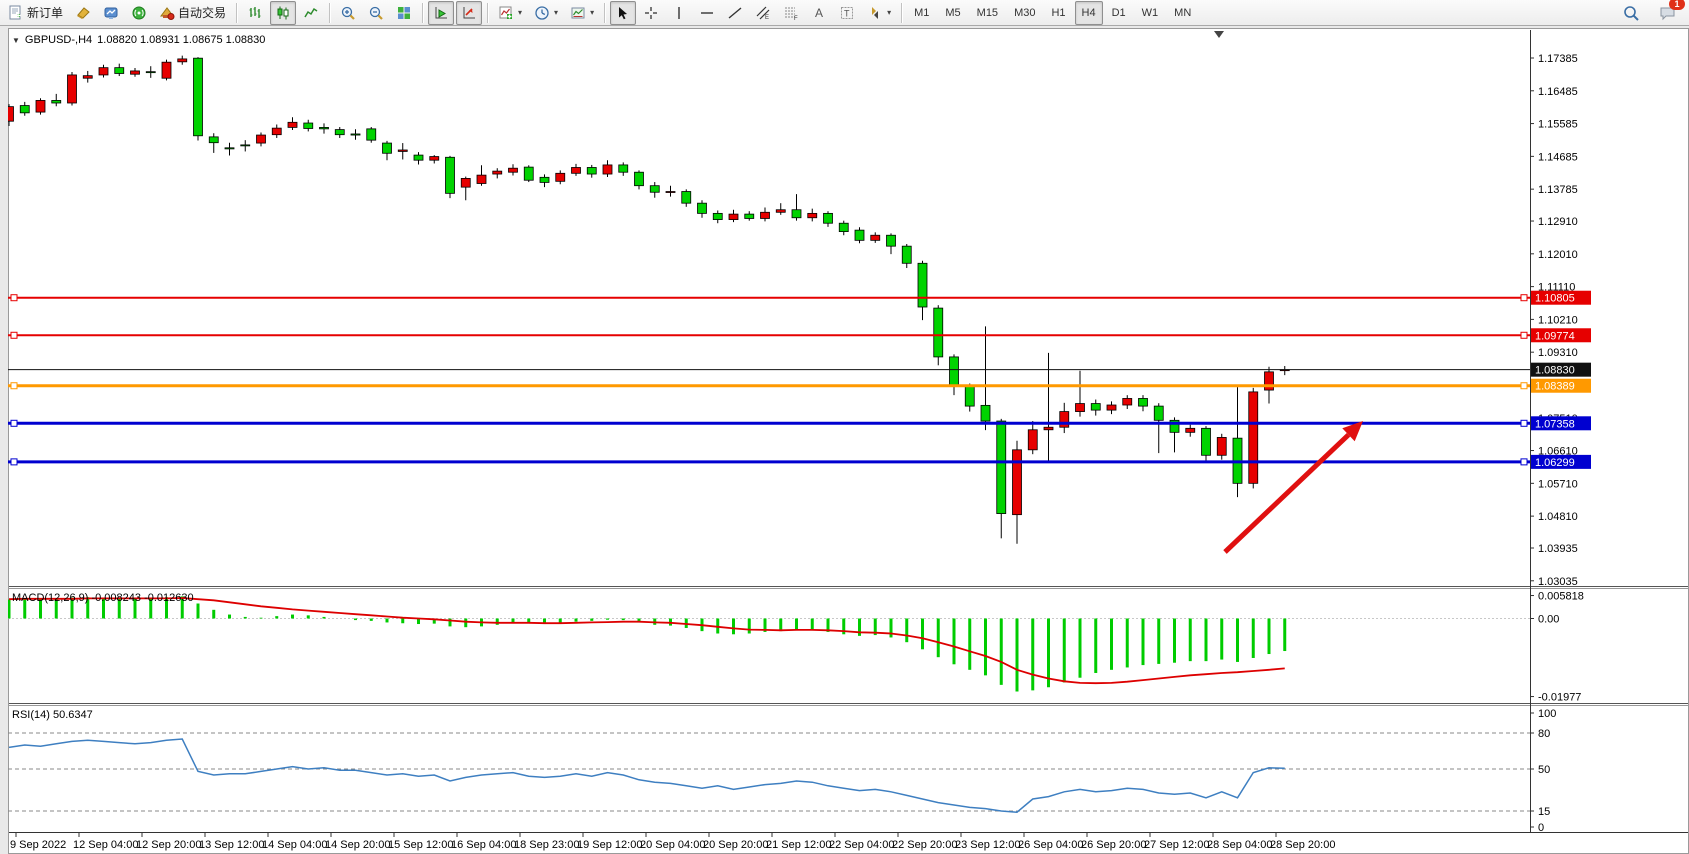 The width and height of the screenshot is (1689, 854). I want to click on tile-windows-icon, so click(404, 13).